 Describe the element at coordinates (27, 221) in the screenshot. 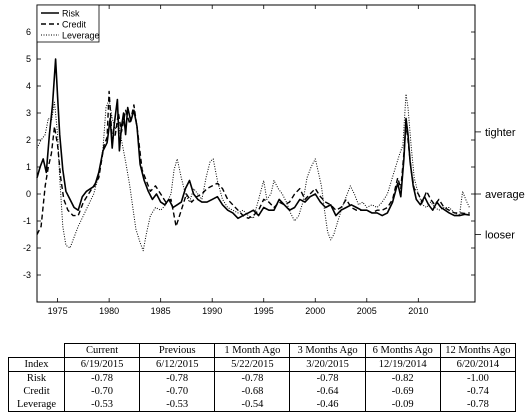

I see `y-tick-label: -1` at that location.